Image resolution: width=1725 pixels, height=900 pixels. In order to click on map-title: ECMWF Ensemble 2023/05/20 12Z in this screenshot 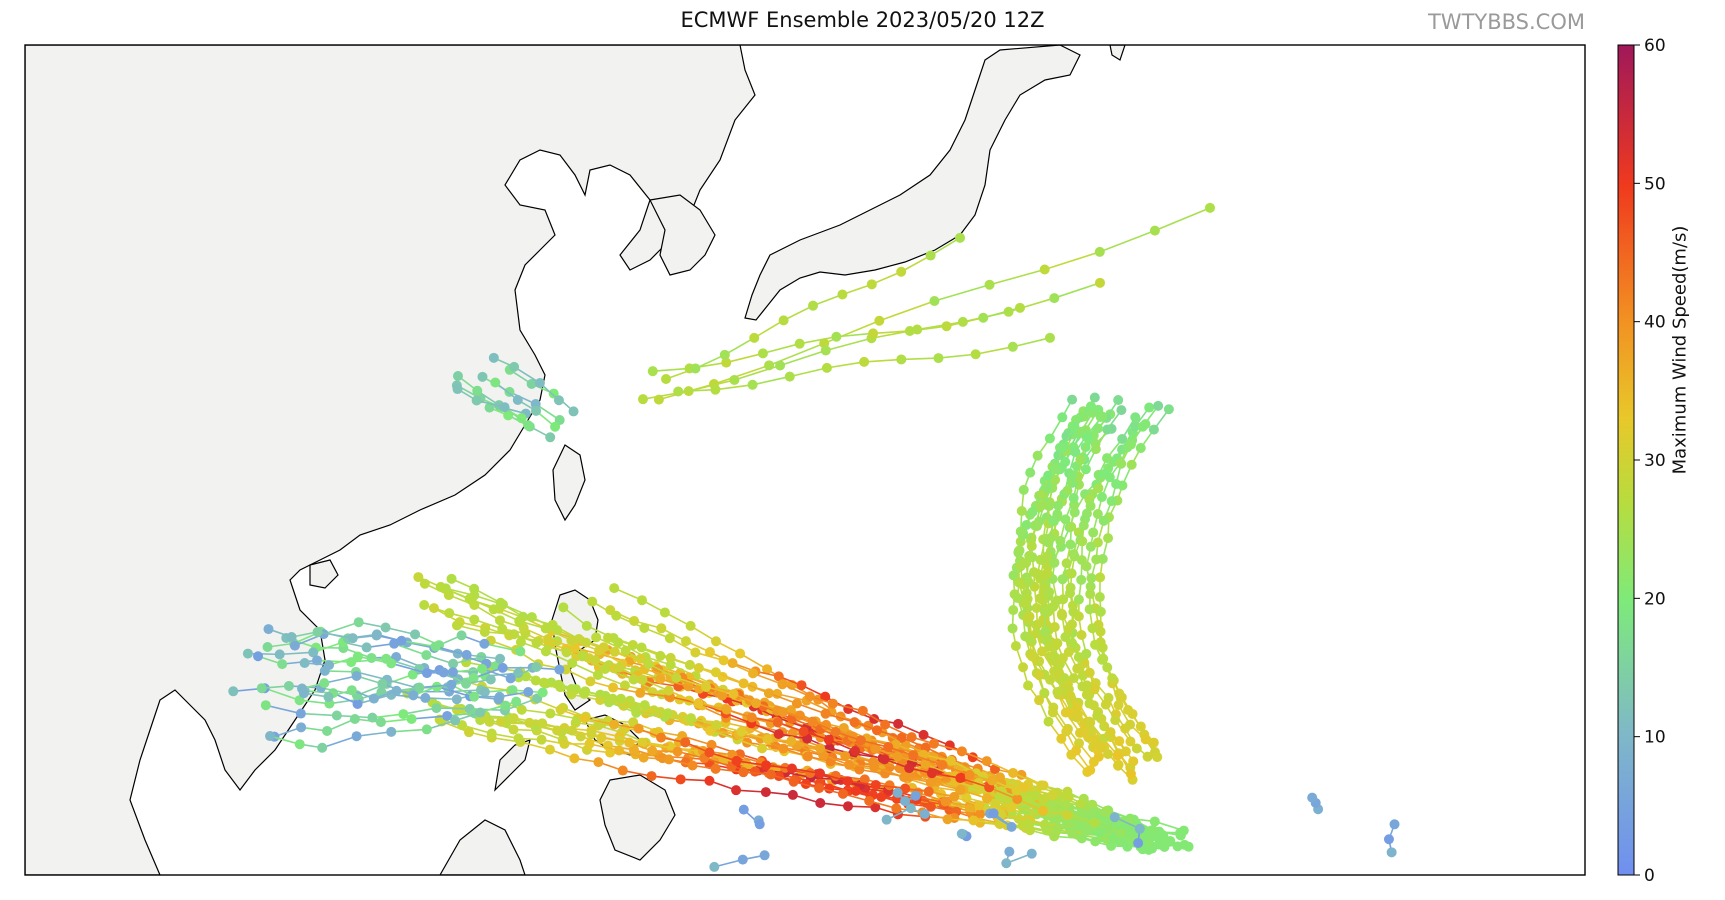, I will do `click(862, 20)`.